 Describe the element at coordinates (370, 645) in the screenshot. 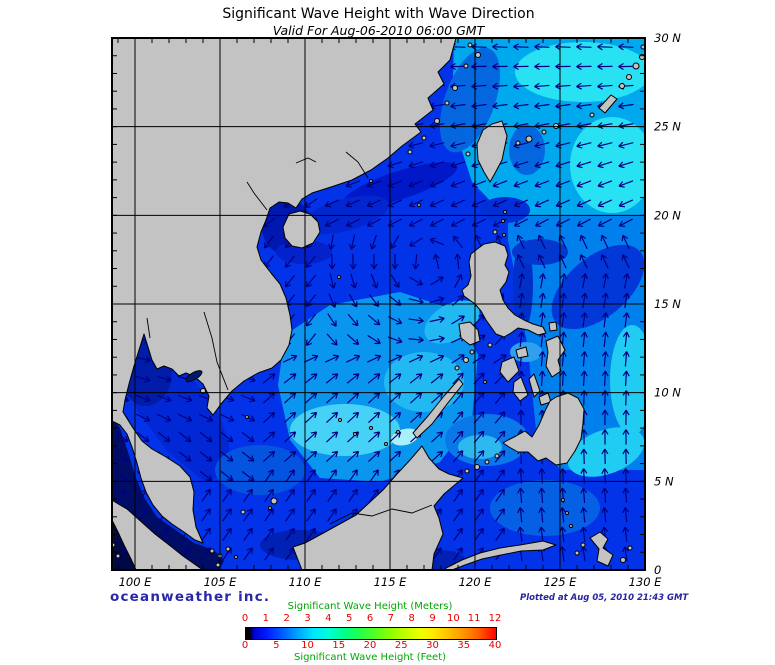

I see `feet-tick: 20` at that location.